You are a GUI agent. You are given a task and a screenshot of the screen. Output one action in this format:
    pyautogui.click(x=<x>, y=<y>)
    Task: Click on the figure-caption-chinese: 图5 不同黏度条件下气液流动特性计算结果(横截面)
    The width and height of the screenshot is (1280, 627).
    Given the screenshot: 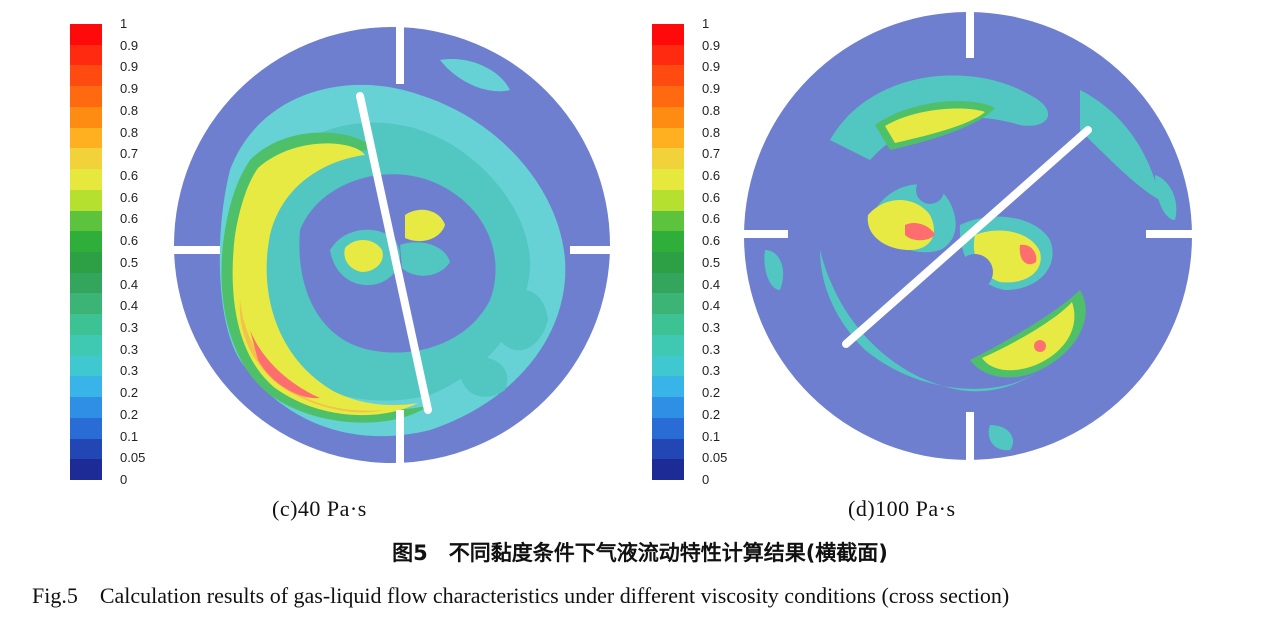 What is the action you would take?
    pyautogui.click(x=640, y=553)
    